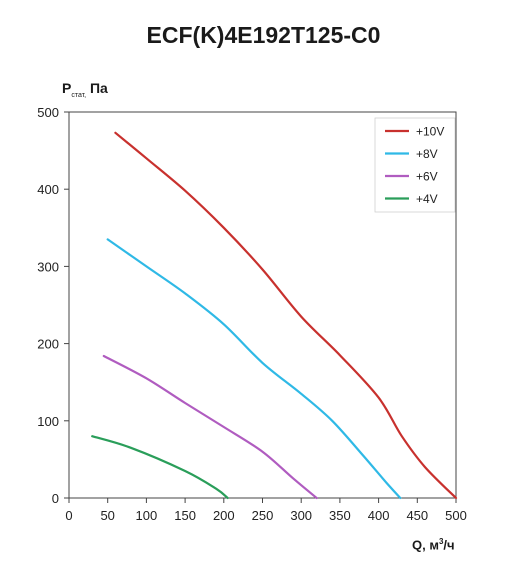 The width and height of the screenshot is (527, 570). Describe the element at coordinates (449, 545) in the screenshot. I see `x-axis-label-unit: /ч` at that location.